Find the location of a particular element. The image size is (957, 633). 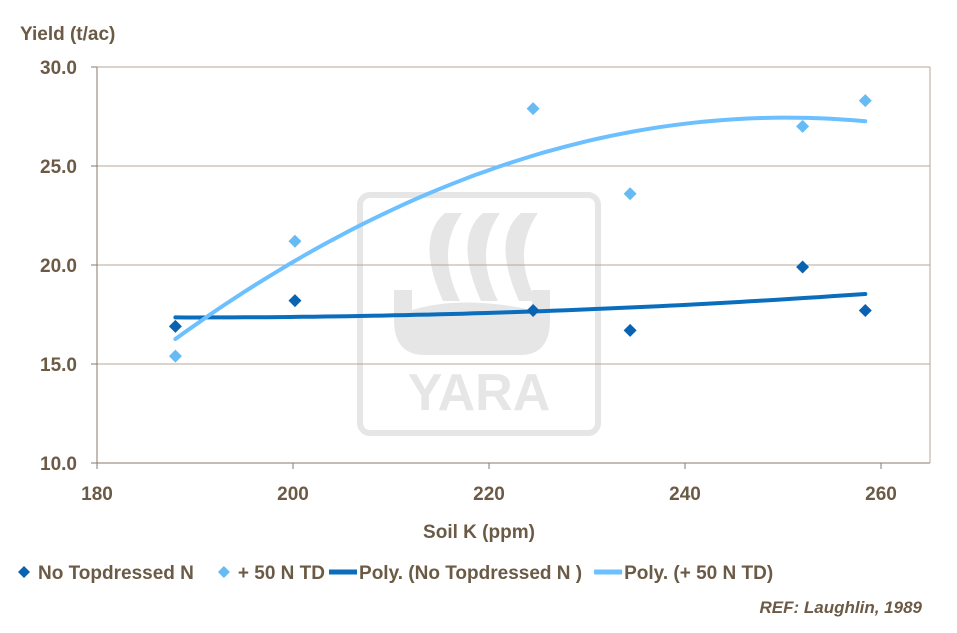

x-tick-label: 180 is located at coordinates (97, 494).